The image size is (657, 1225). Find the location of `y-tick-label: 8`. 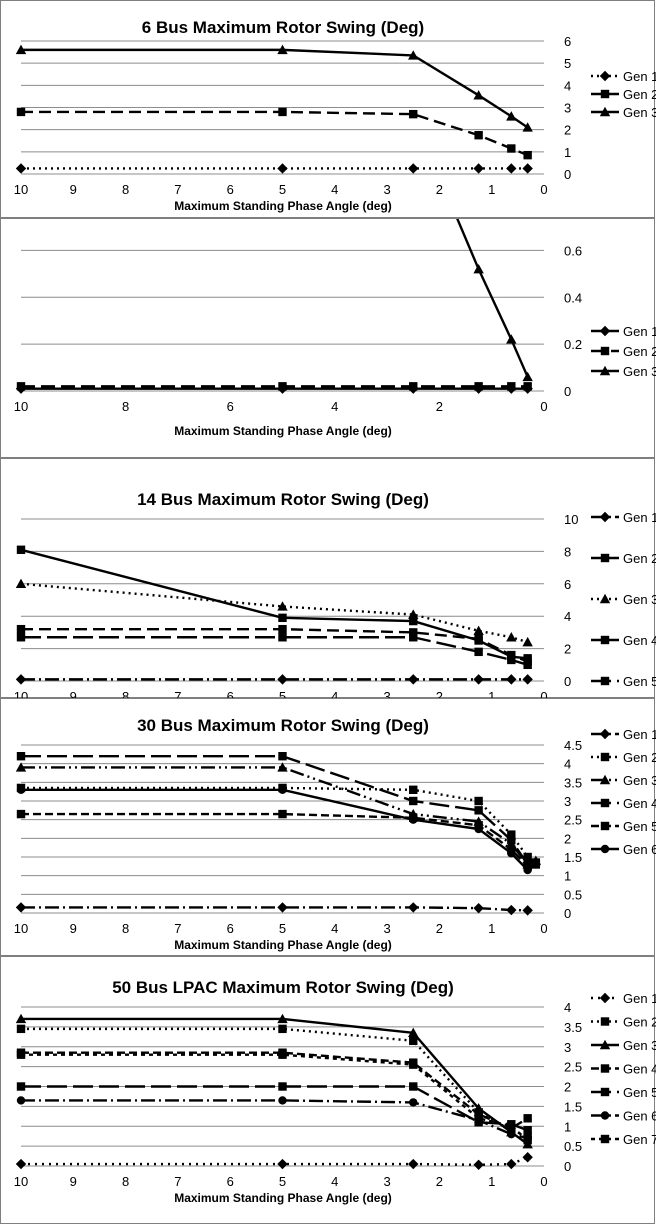

y-tick-label: 8 is located at coordinates (567, 551).